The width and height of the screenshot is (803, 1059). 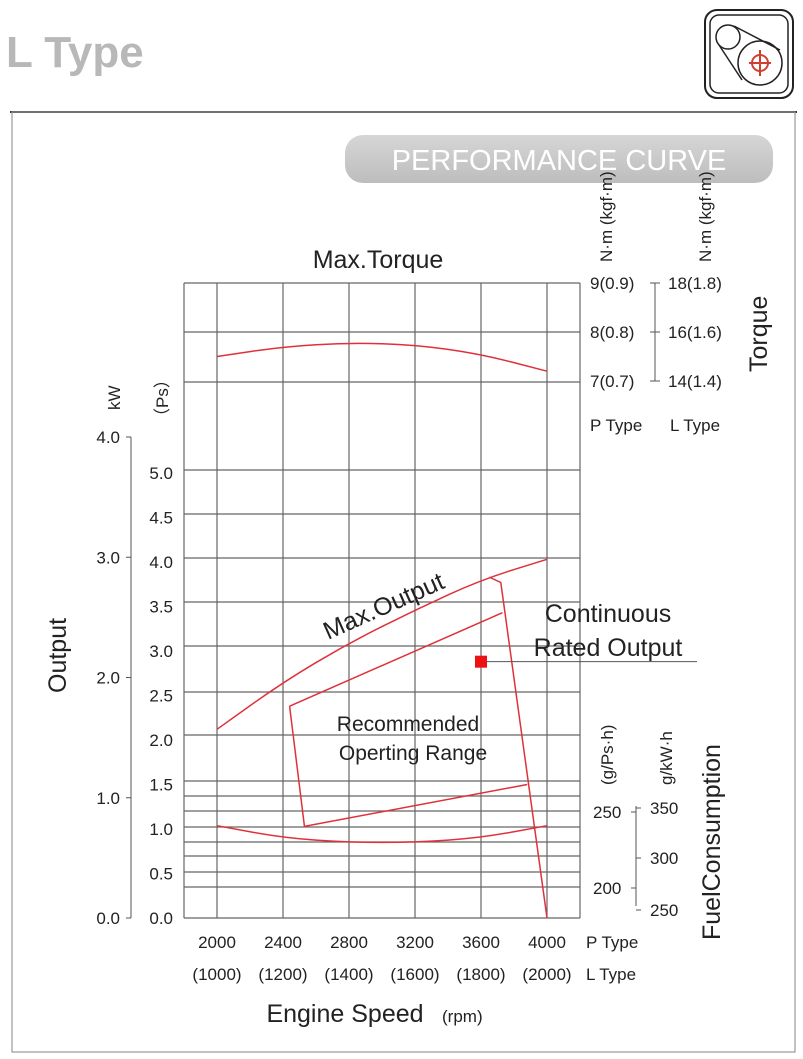 I want to click on ps-ticks: 5.0 4.5 4.0 3.5 3.0 2.5 2.0 1.5 1.0 0.5 0.0, so click(x=161, y=696).